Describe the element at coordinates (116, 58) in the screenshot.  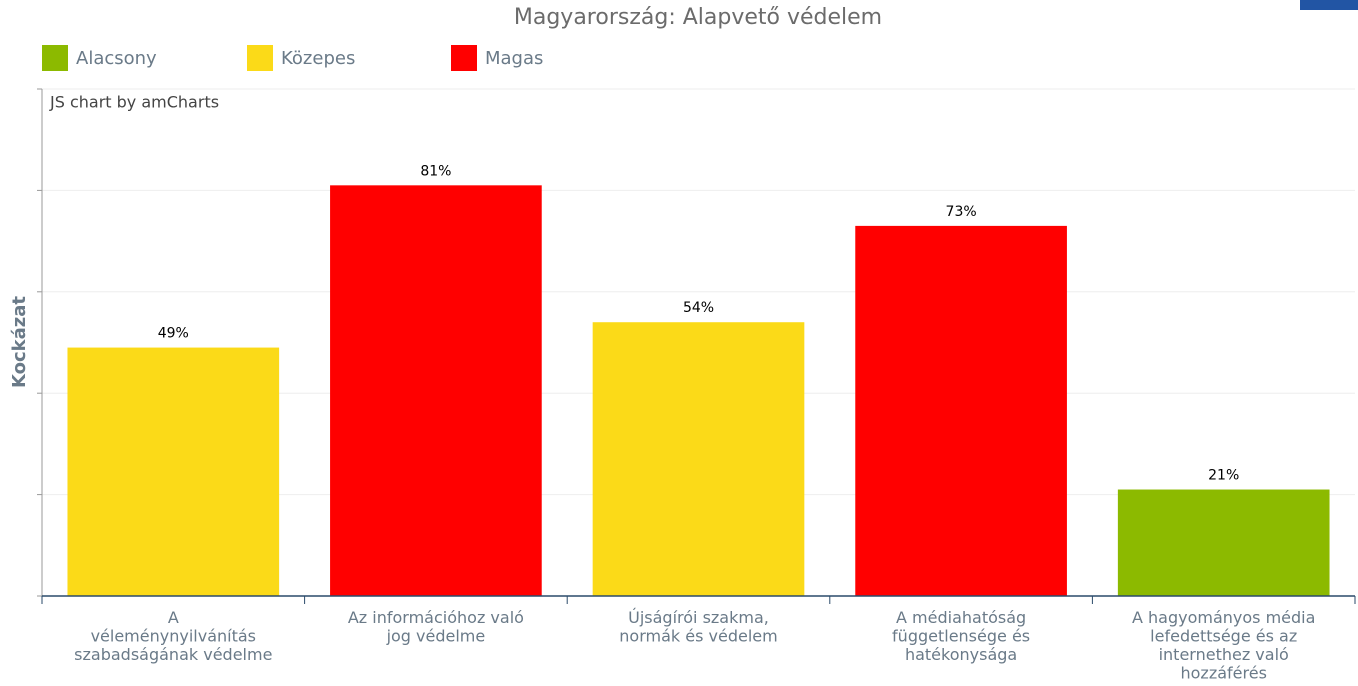
I see `legend-label: Alacsony` at that location.